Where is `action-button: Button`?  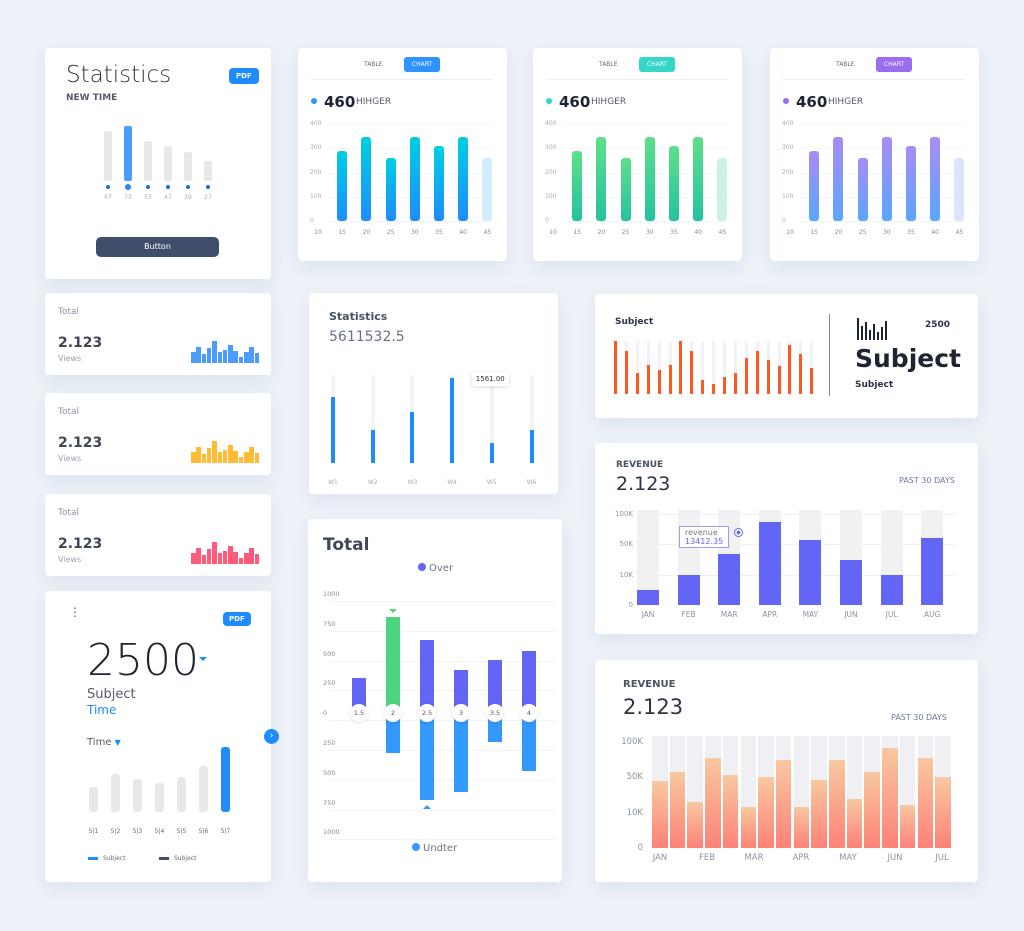 action-button: Button is located at coordinates (157, 247).